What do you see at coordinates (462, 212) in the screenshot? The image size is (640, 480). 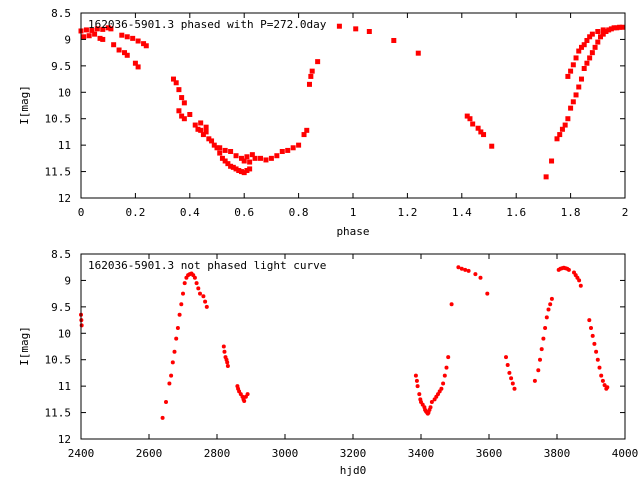 I see `phased-x-tick-label: 1.4` at bounding box center [462, 212].